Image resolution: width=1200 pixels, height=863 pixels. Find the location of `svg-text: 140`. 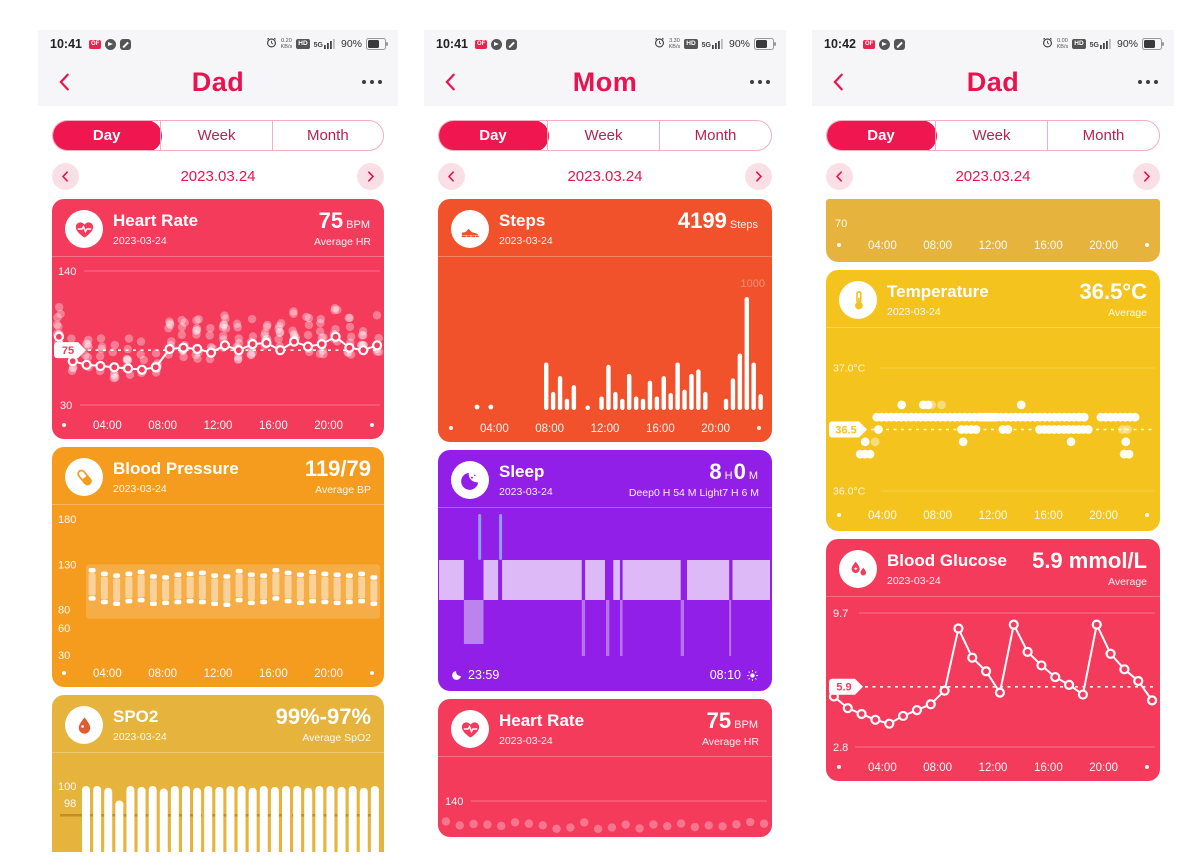

svg-text: 140 is located at coordinates (454, 802).